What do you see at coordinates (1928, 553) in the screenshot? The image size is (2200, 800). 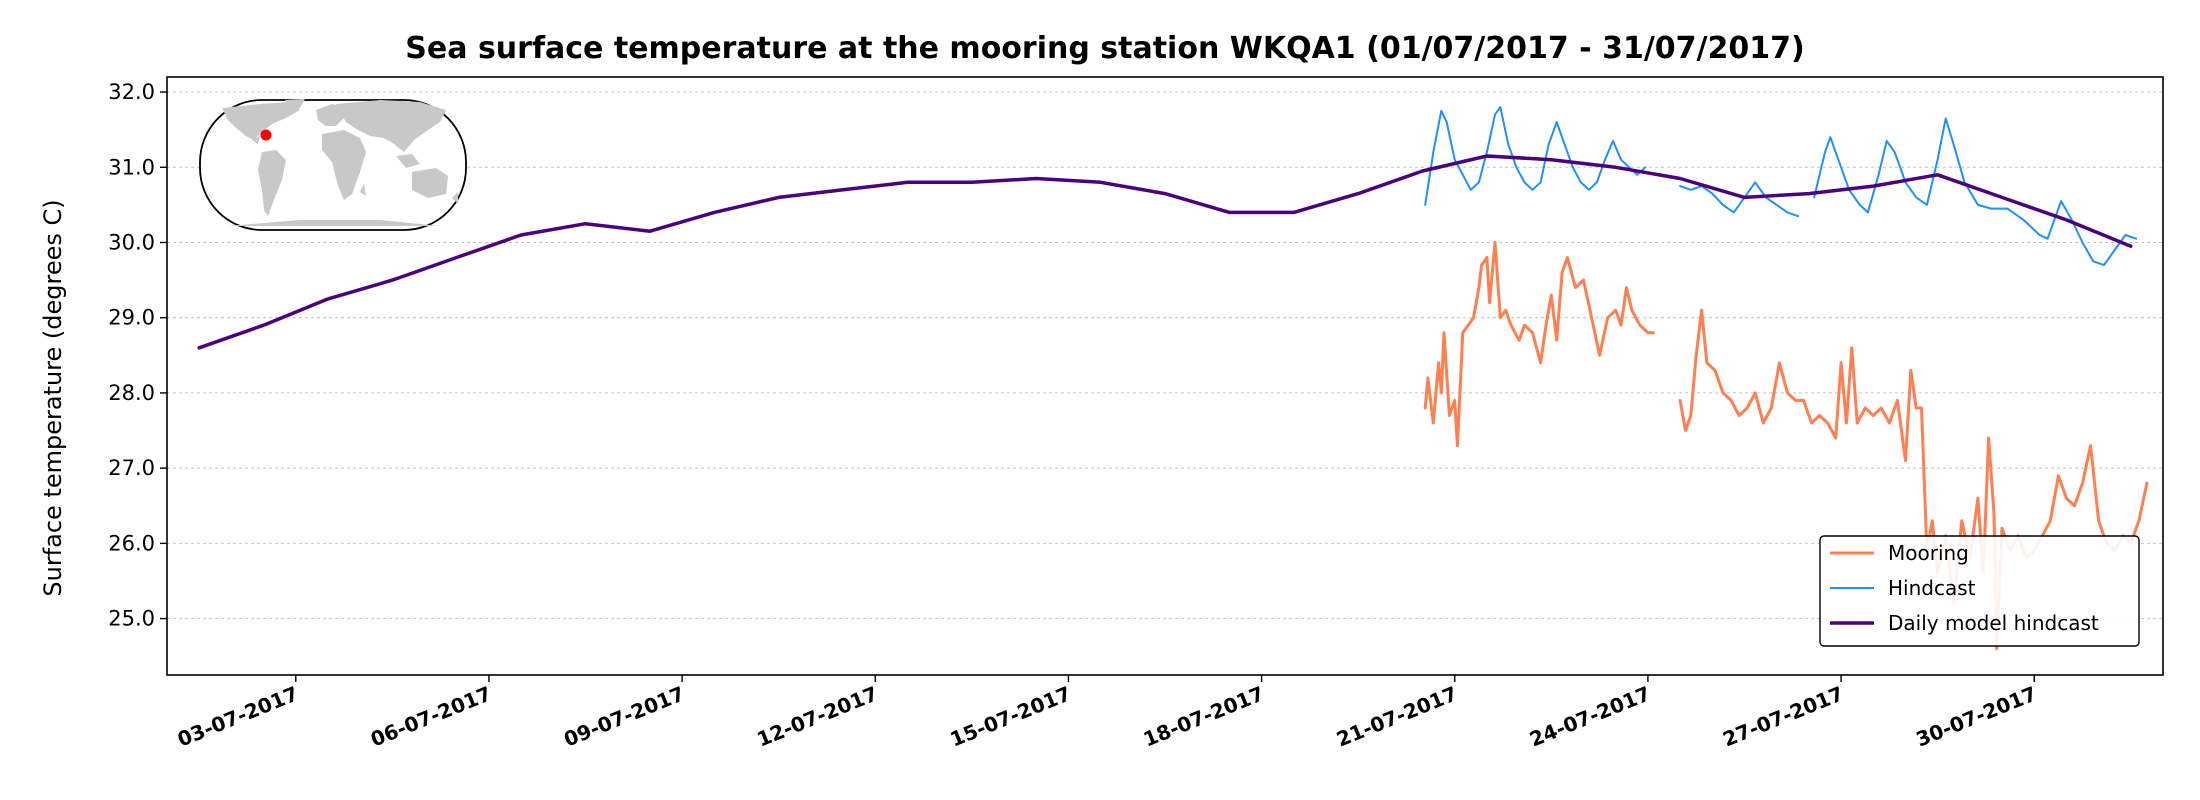 I see `legend-label-mooring: Mooring` at bounding box center [1928, 553].